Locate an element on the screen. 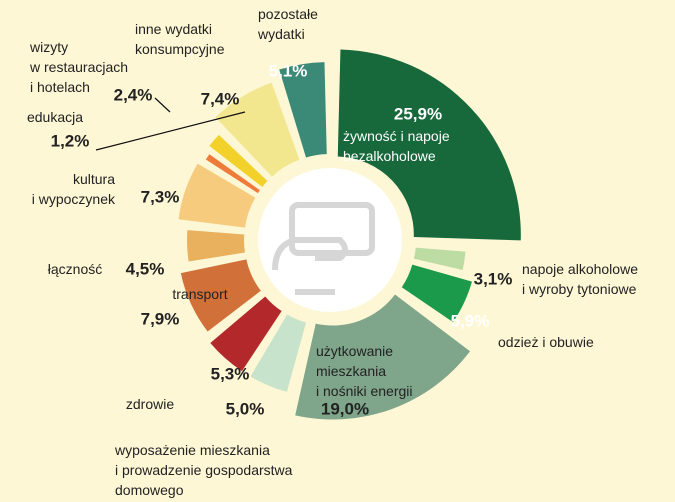 This screenshot has width=675, height=502. value-label: 25,9% is located at coordinates (418, 113).